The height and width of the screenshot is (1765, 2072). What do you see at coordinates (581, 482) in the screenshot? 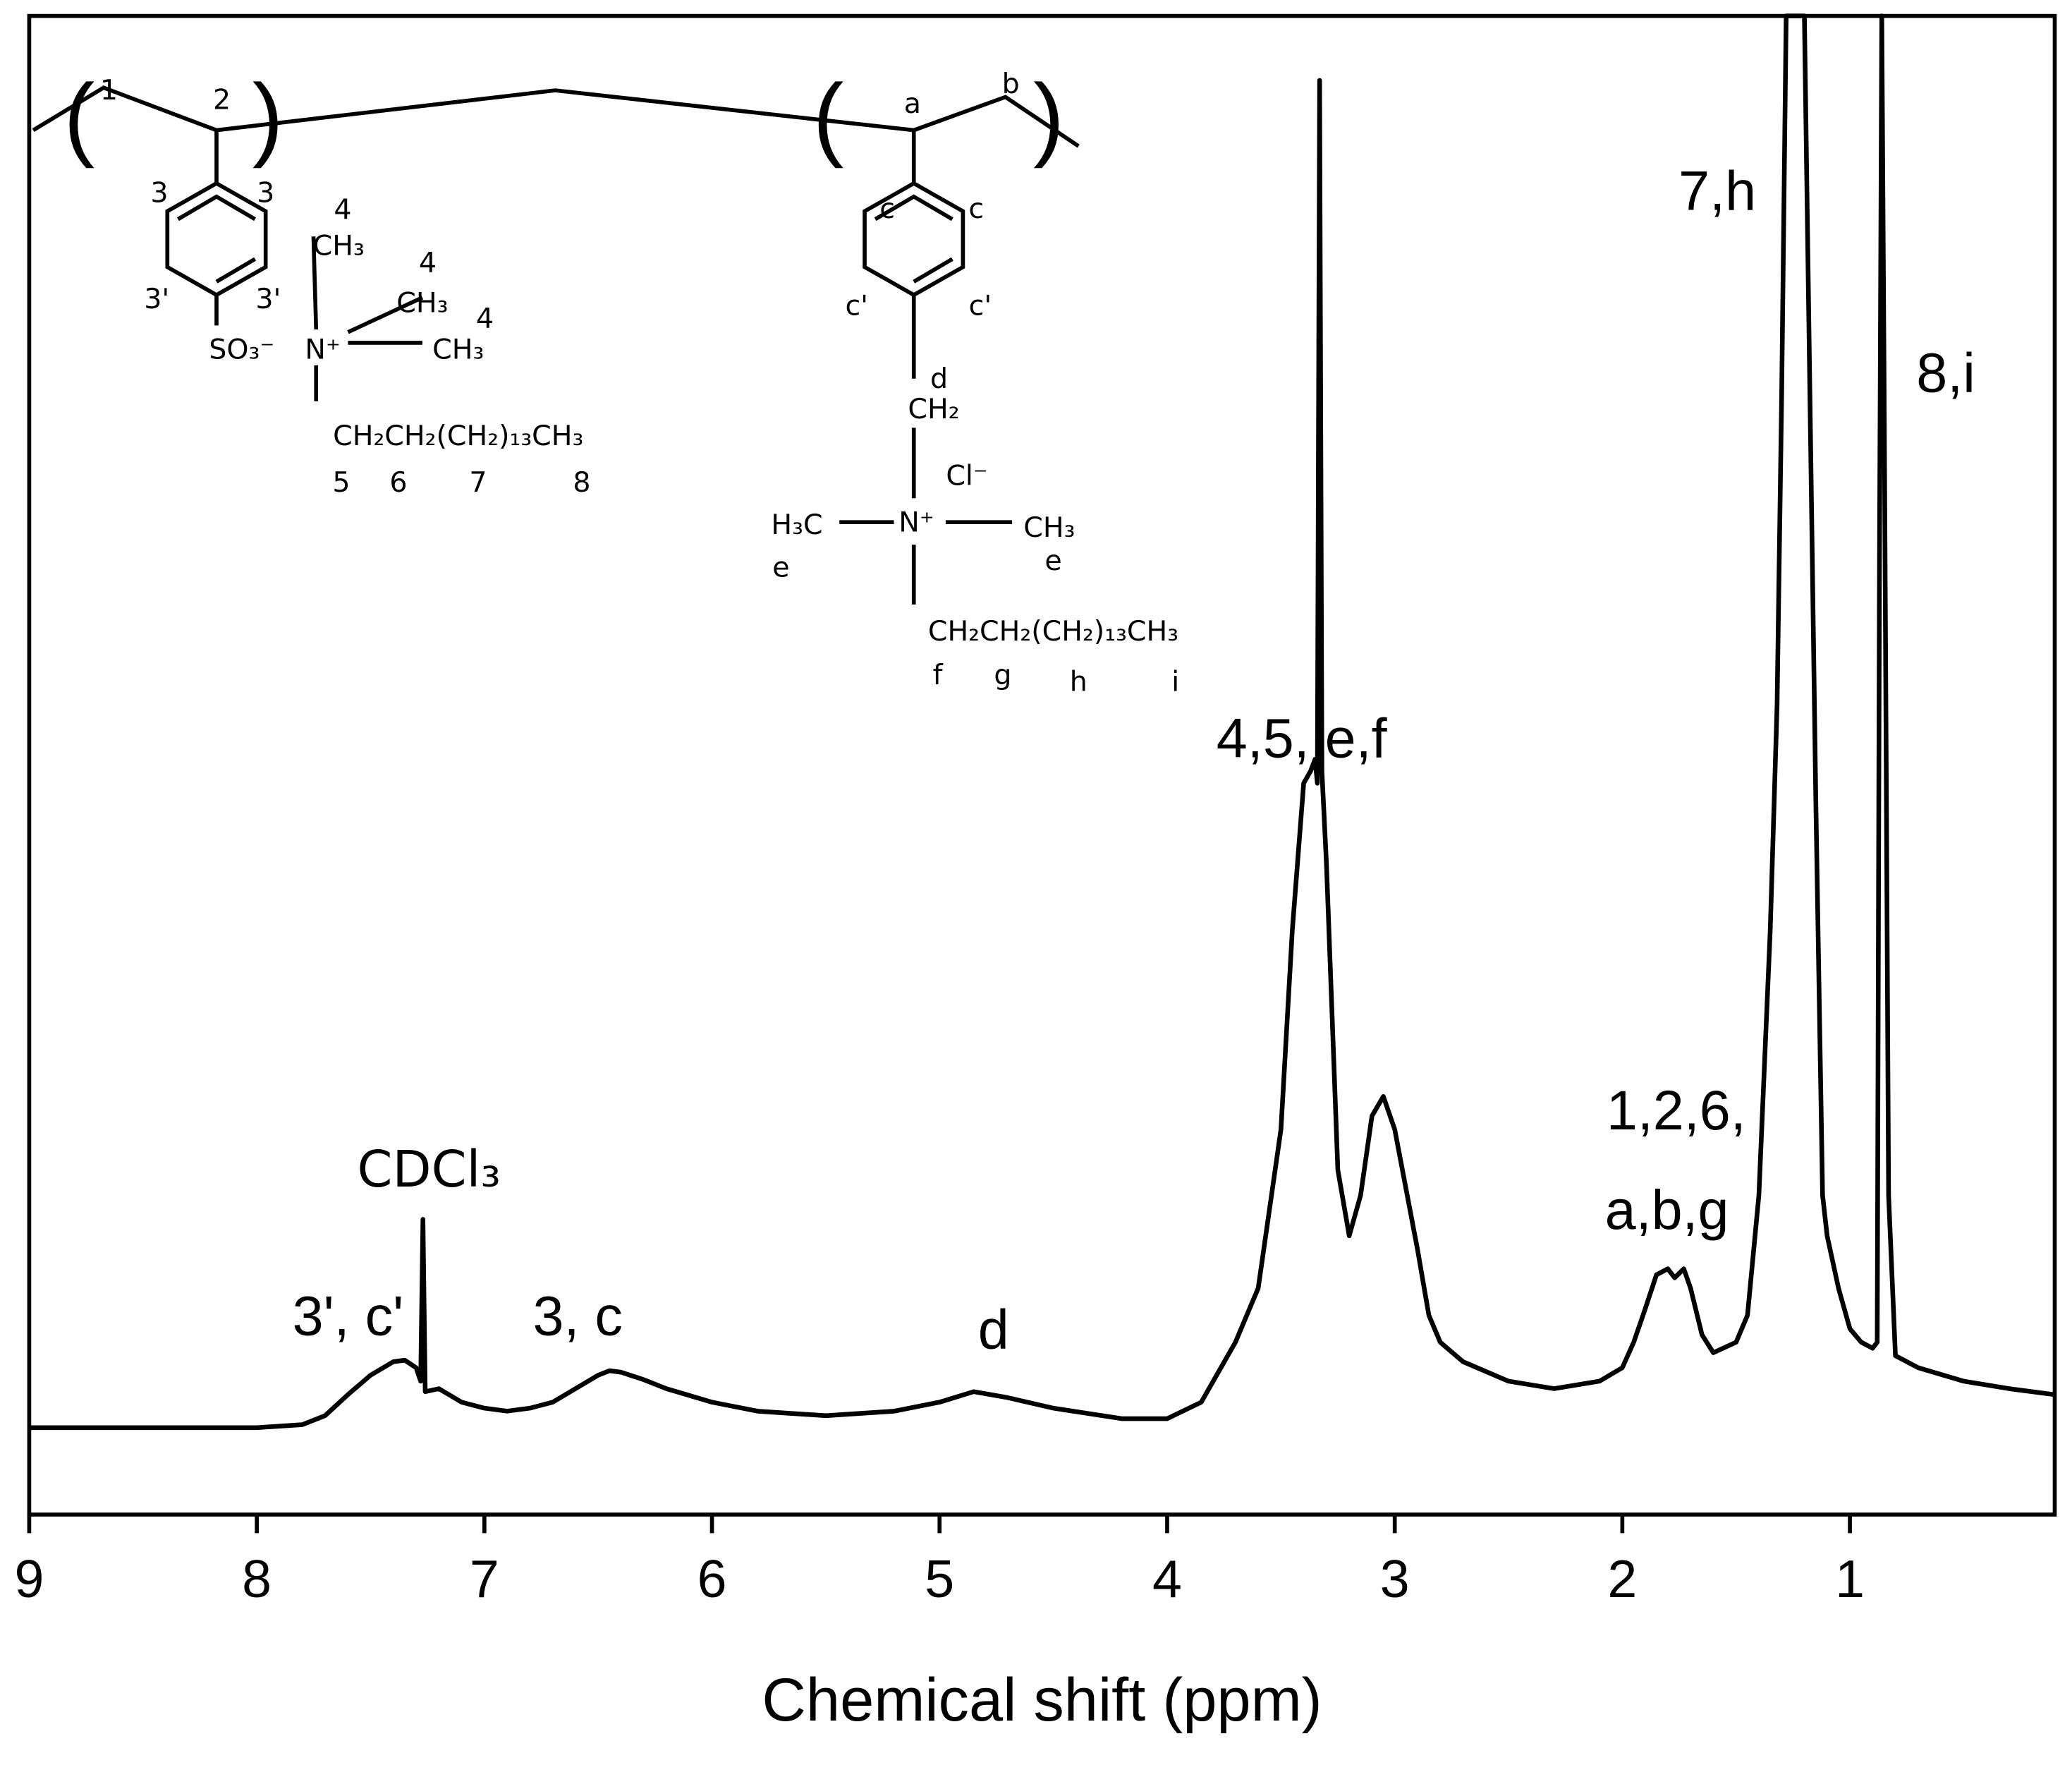
I see `structure-label: 8` at bounding box center [581, 482].